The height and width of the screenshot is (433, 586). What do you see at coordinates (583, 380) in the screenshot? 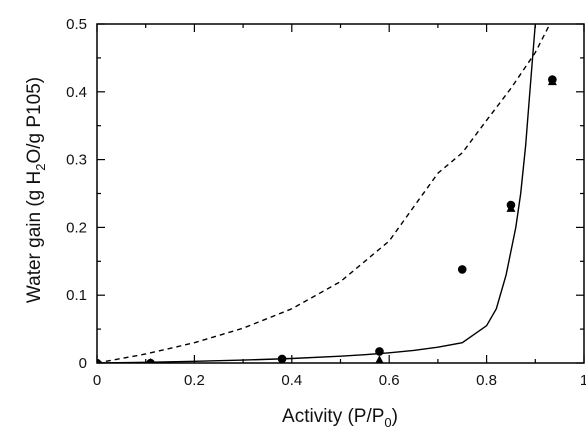
I see `x-tick-label: 1` at bounding box center [583, 380].